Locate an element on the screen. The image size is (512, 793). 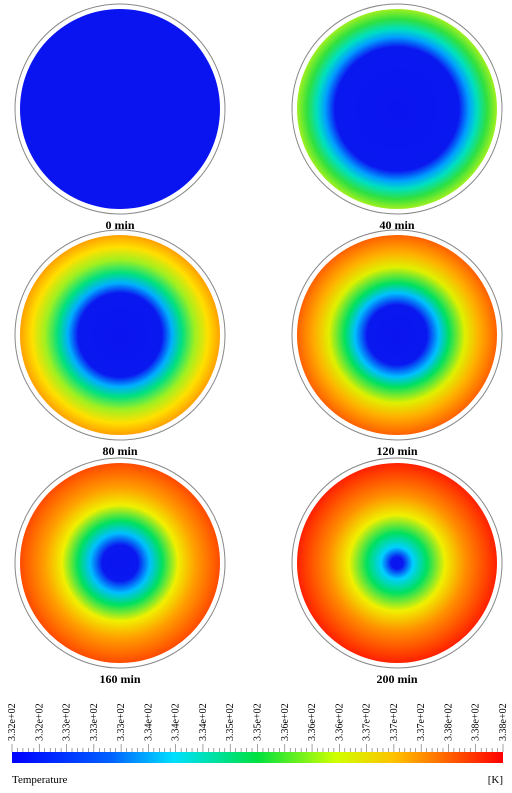
panel-label: 0 min is located at coordinates (119, 225).